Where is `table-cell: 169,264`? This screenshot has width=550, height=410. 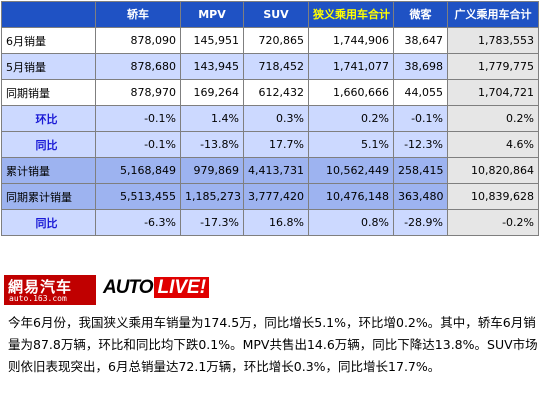
table-cell: 169,264 is located at coordinates (212, 92).